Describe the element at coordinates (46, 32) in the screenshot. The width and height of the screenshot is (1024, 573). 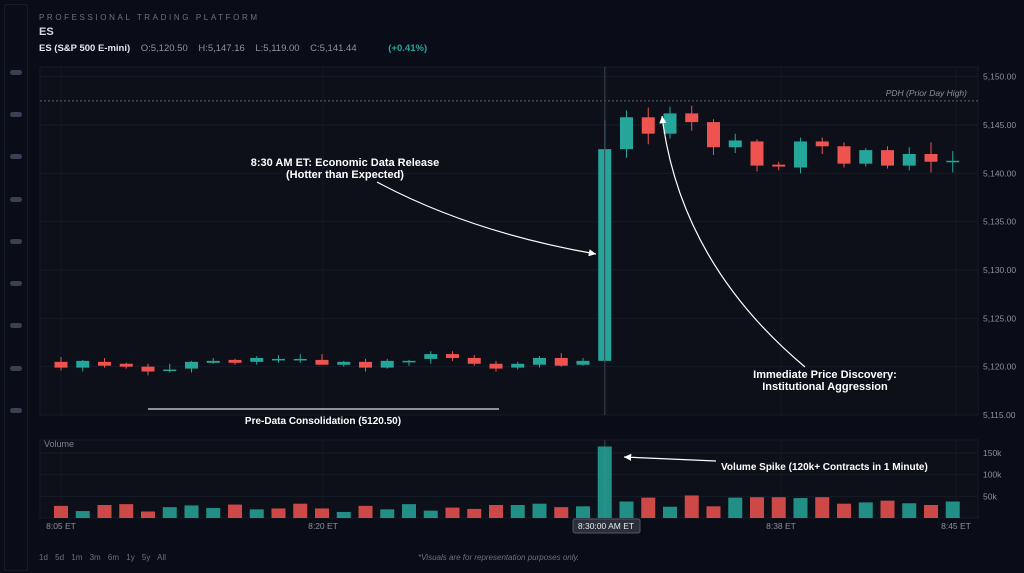
I see `symbol-ticker: ES` at that location.